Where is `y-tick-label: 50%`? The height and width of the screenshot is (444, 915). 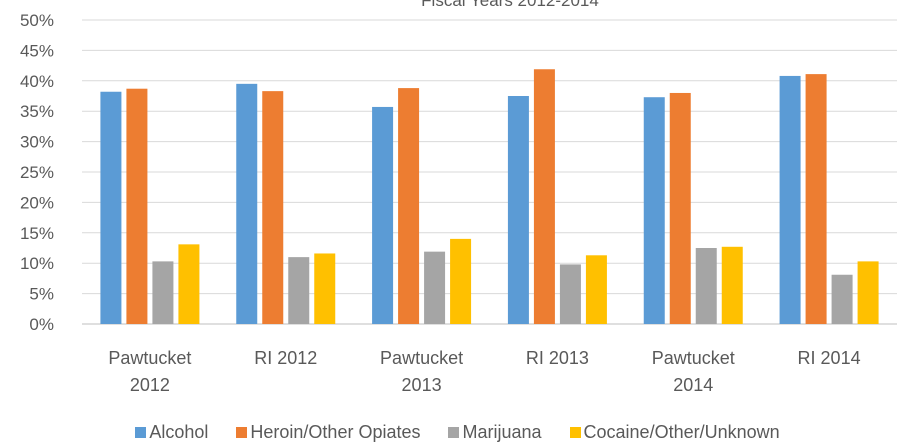
y-tick-label: 50% is located at coordinates (37, 20).